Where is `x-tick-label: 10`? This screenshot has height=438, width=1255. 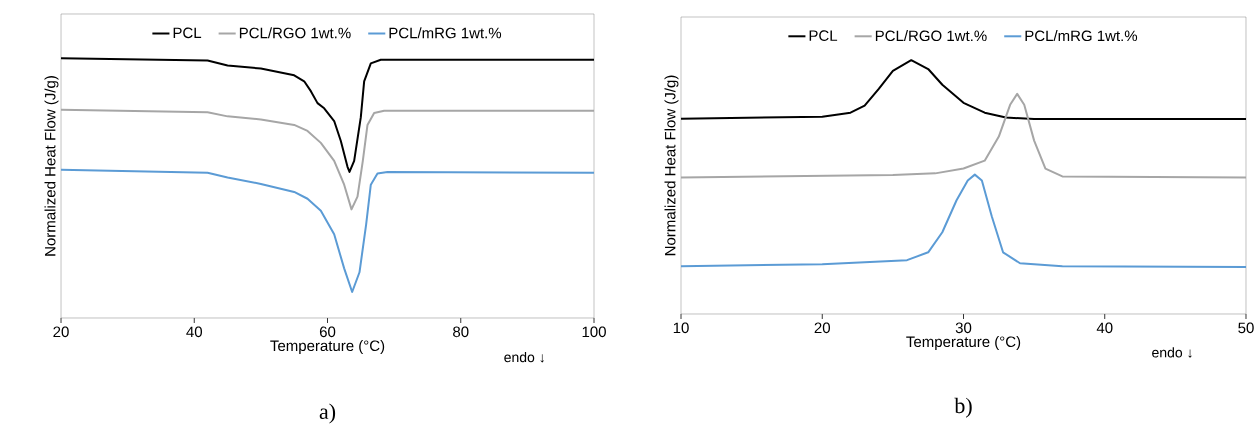
x-tick-label: 10 is located at coordinates (681, 328).